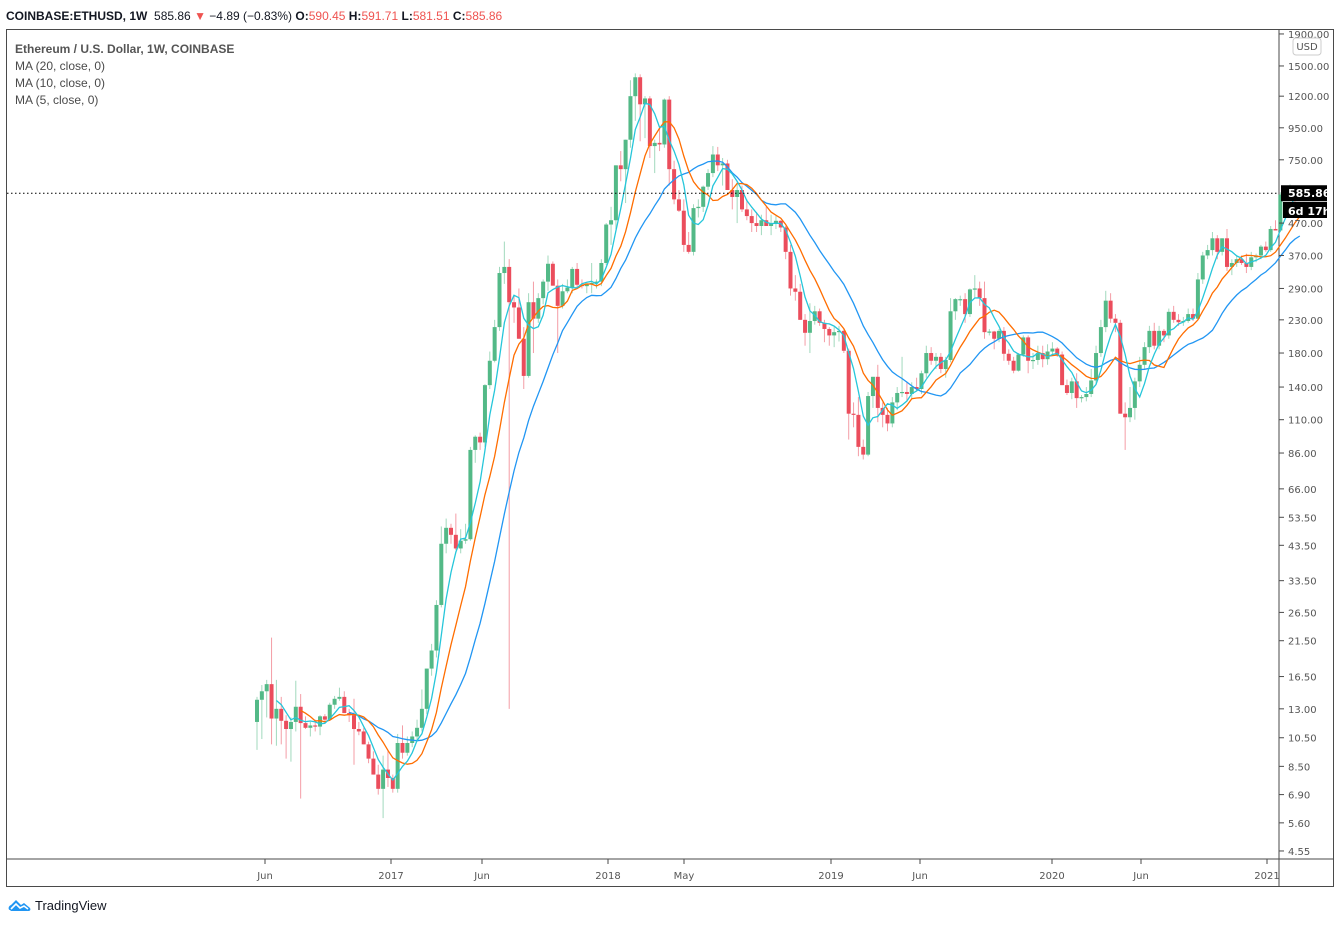  I want to click on currency-label: USD, so click(1307, 47).